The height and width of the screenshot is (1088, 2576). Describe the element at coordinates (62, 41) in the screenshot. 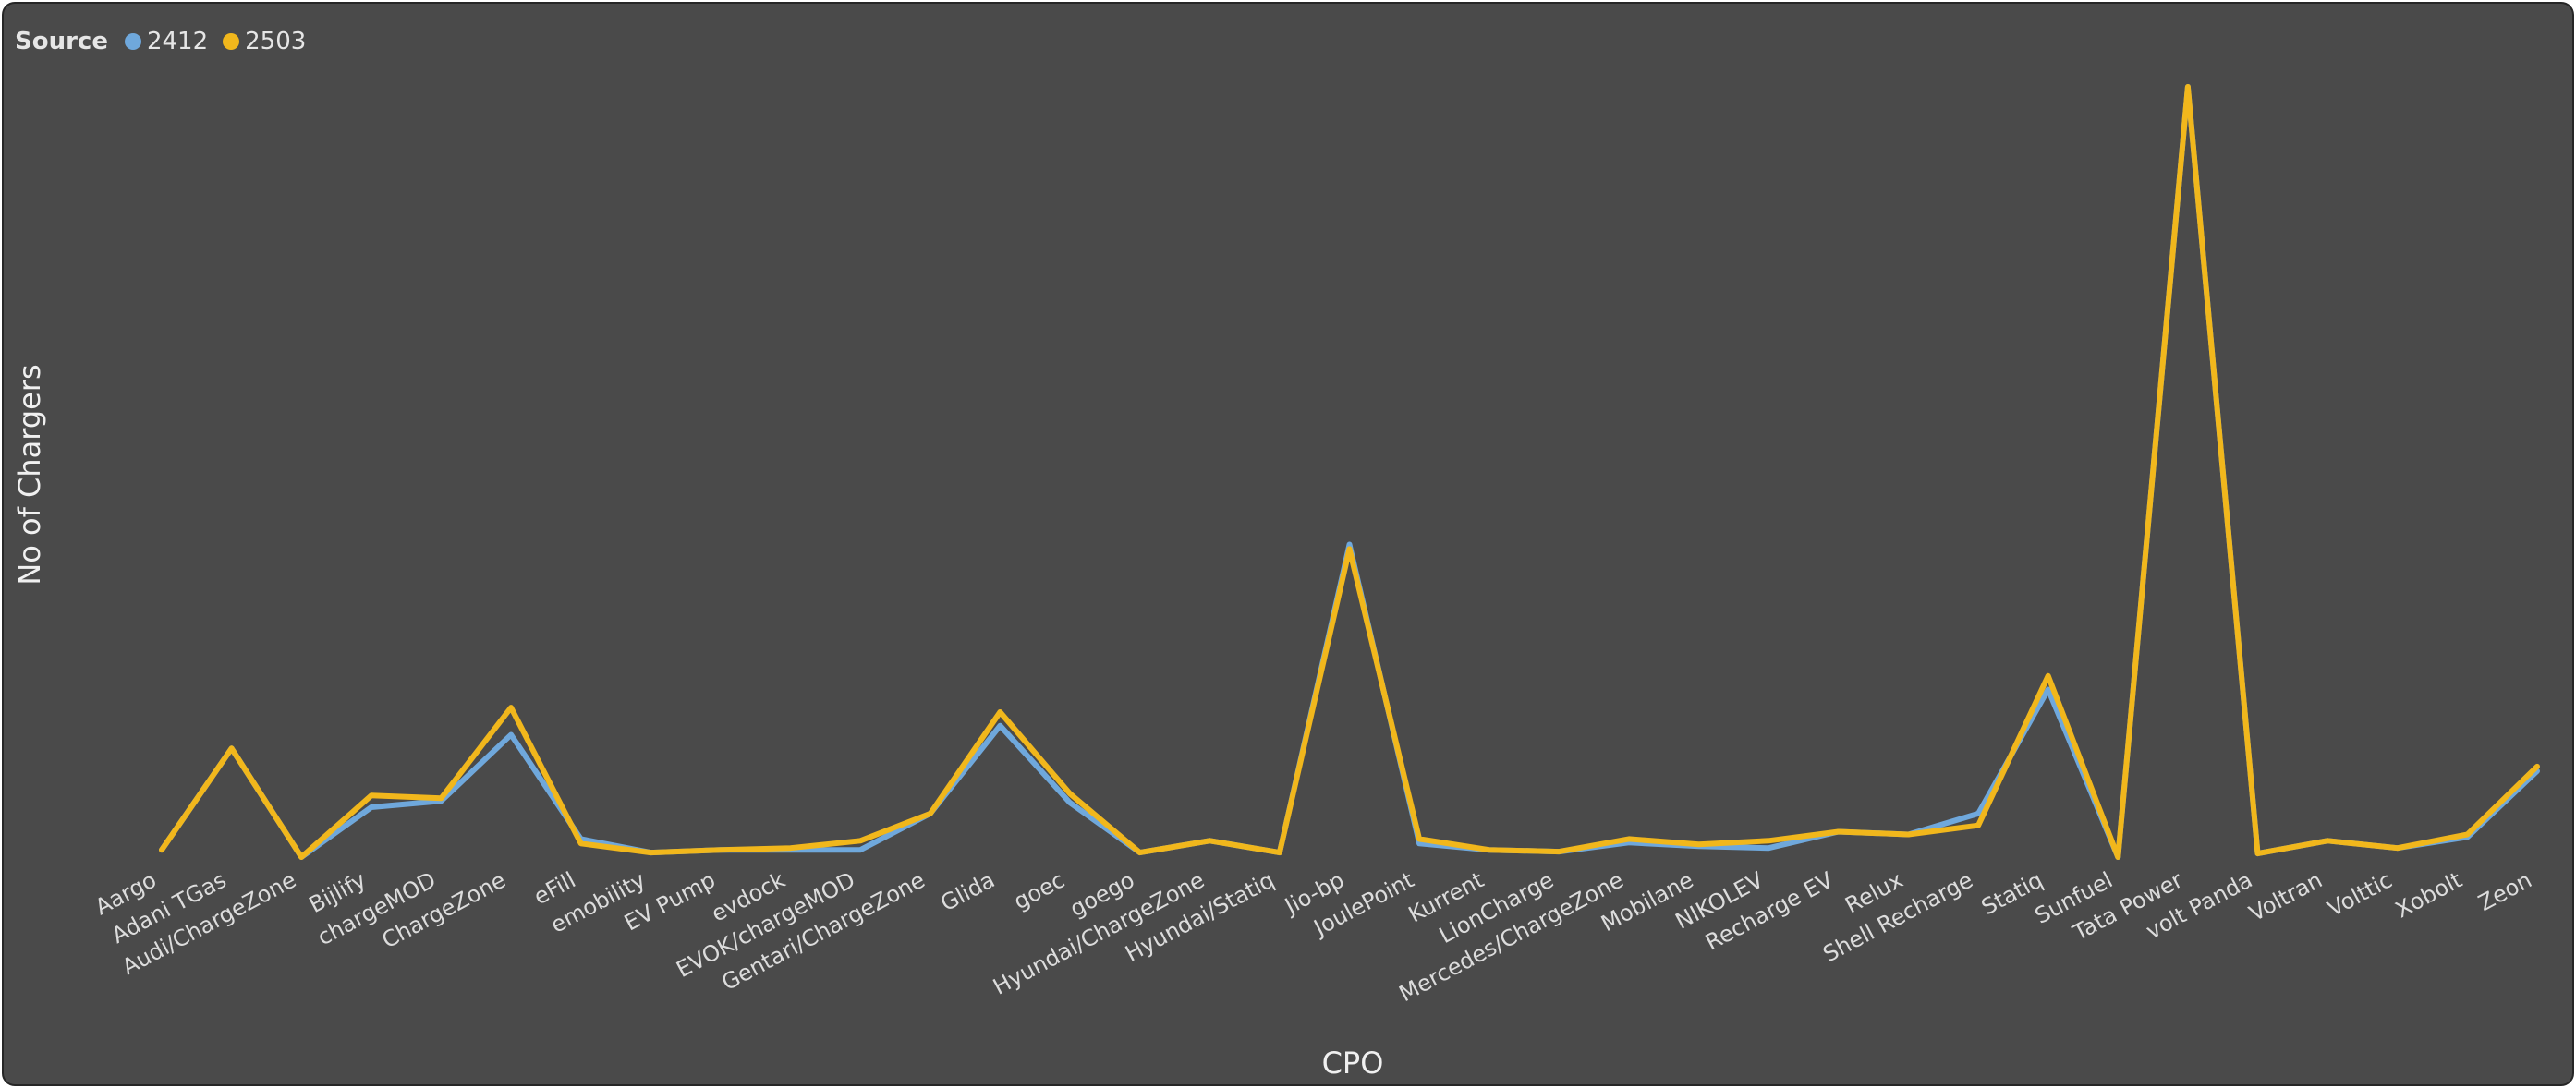

I see `legend-title: Source` at that location.